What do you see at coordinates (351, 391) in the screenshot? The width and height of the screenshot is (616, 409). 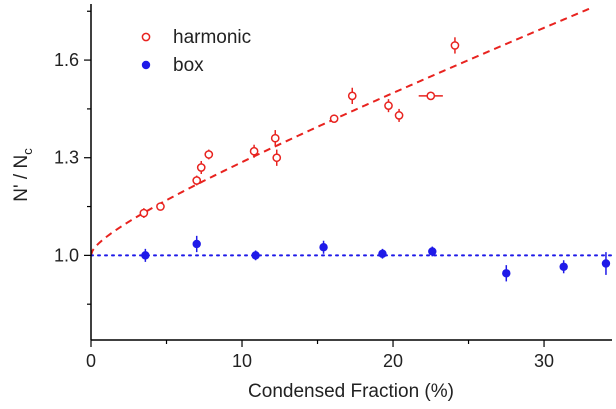 I see `x-axis-title: Condensed Fraction (%)` at bounding box center [351, 391].